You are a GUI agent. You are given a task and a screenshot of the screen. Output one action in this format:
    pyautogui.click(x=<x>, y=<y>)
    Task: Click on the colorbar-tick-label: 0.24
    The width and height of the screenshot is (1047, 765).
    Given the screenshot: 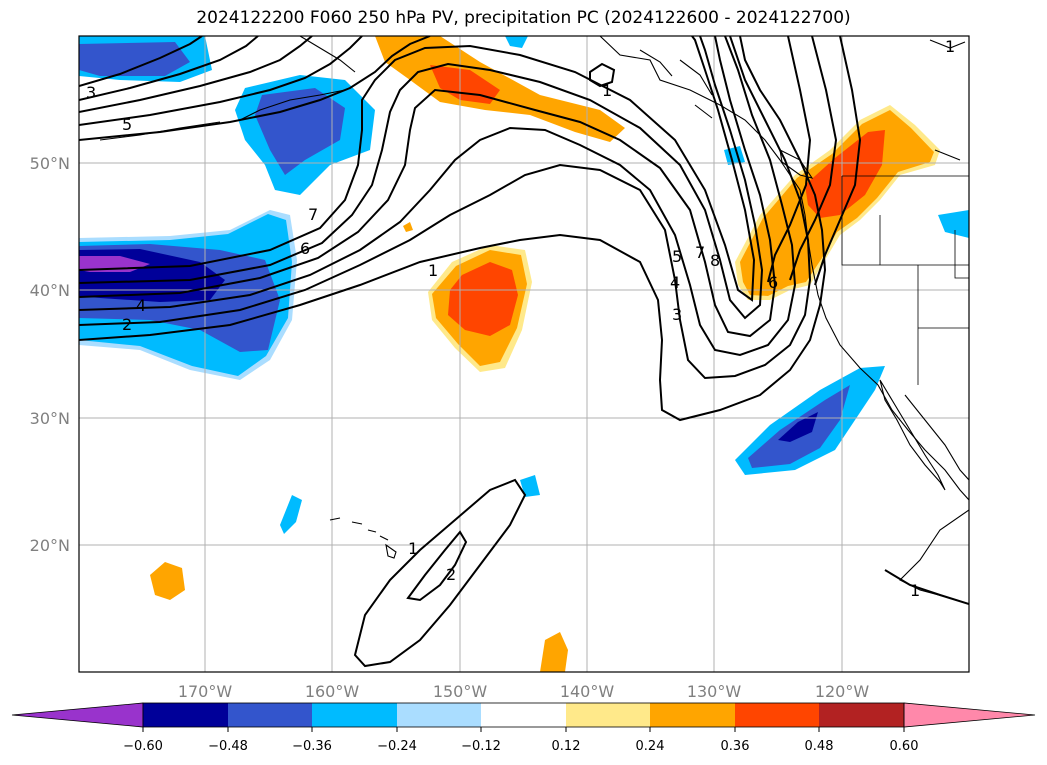 What is the action you would take?
    pyautogui.click(x=650, y=746)
    